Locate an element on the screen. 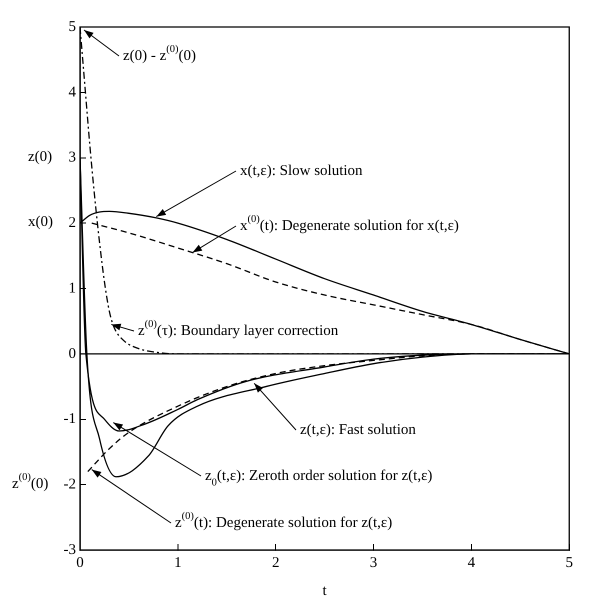 This screenshot has width=591, height=608. y-tick-label: 0 is located at coordinates (72, 354).